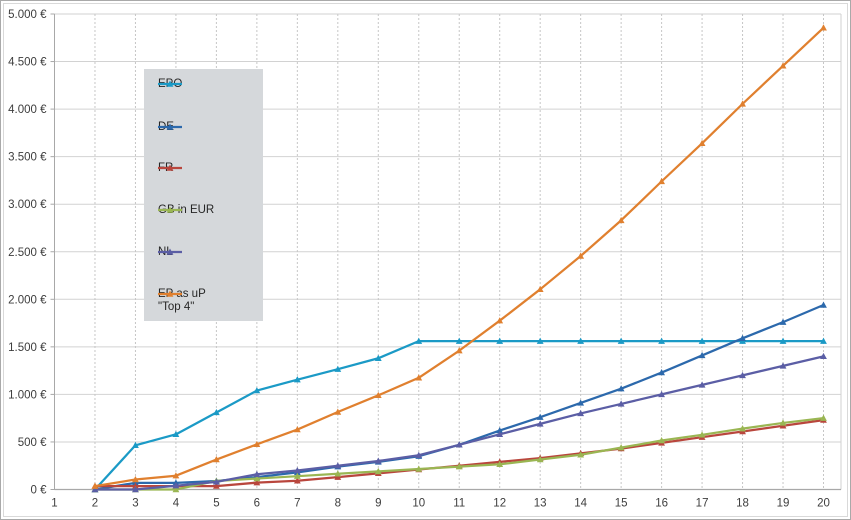 Image resolution: width=851 pixels, height=520 pixels. I want to click on legend-item-de: DE, so click(170, 127).